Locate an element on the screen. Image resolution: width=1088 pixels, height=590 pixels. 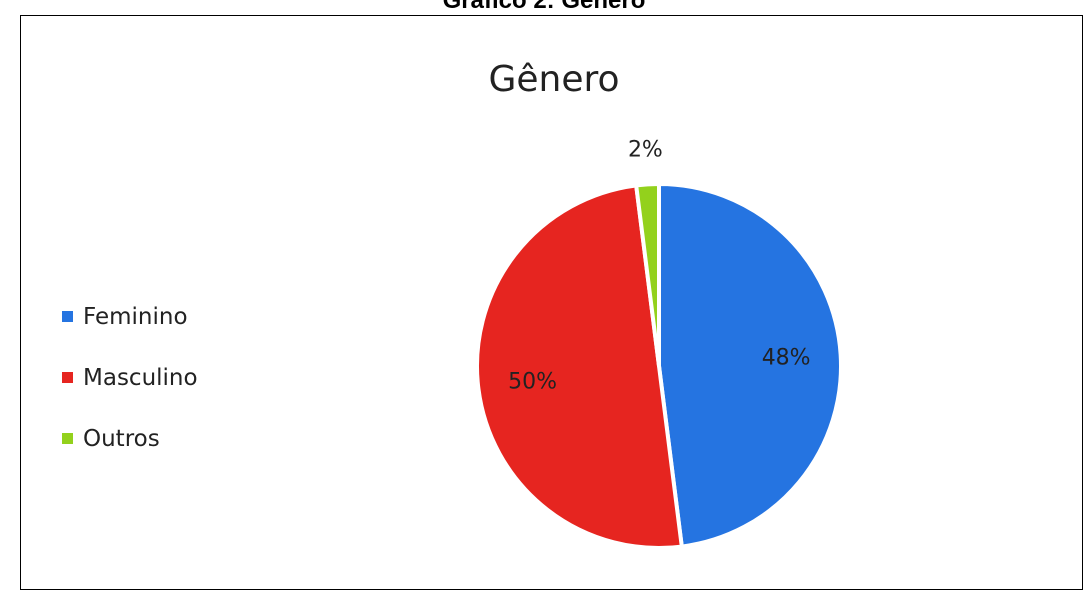
chart-legend: Feminino Masculino Outros is located at coordinates (130, 377).